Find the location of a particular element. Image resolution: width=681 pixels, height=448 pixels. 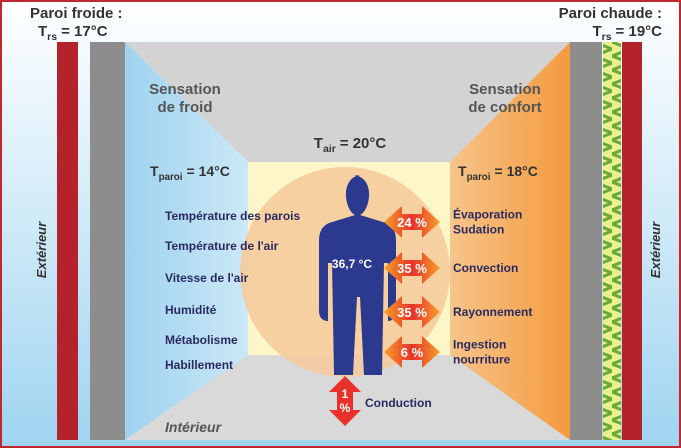

wall-left is located at coordinates (107, 241).